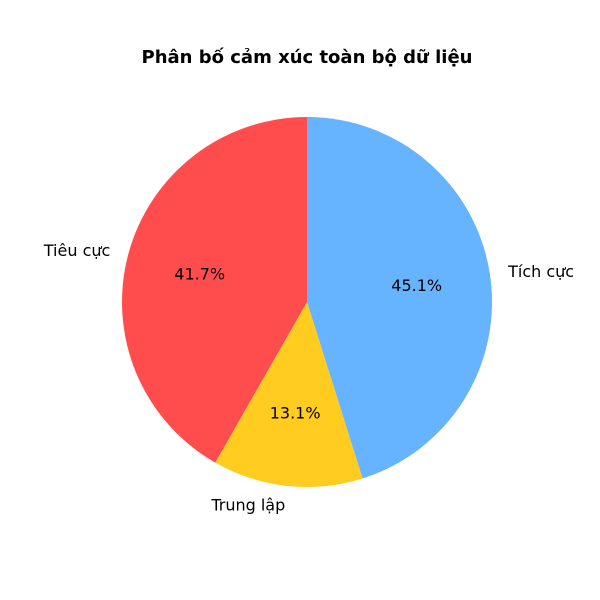  Describe the element at coordinates (540, 271) in the screenshot. I see `slice-label-0: Tích cực` at that location.